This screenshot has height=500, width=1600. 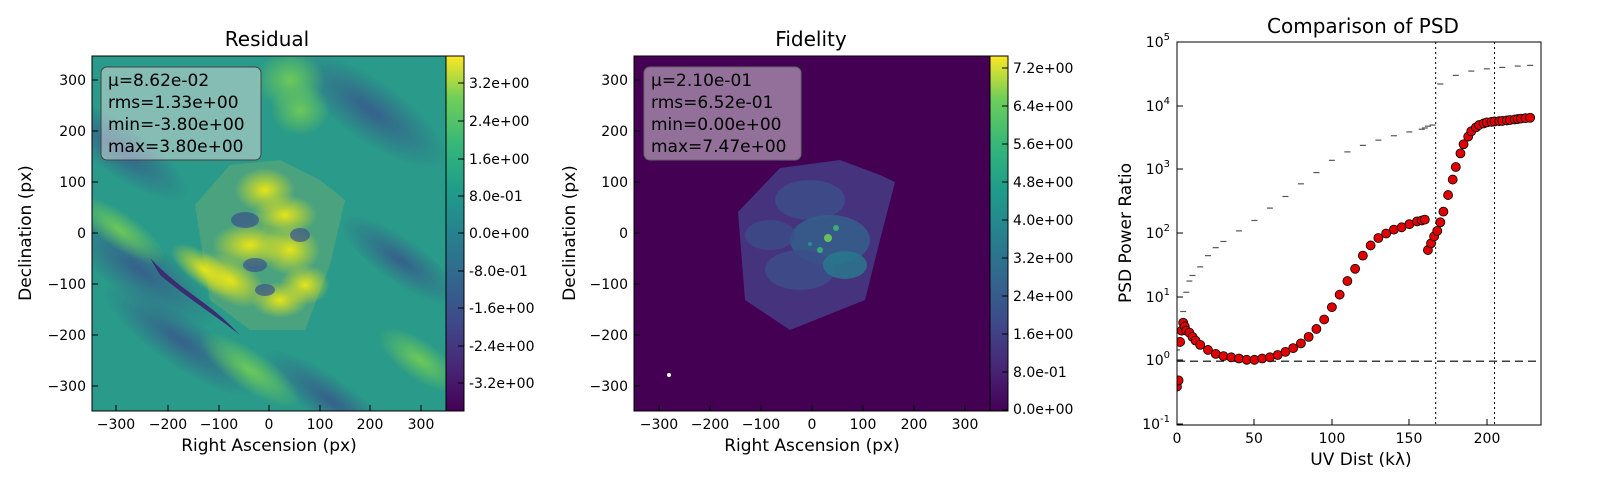 What do you see at coordinates (421, 425) in the screenshot?
I see `residual-xtick-label: 300` at bounding box center [421, 425].